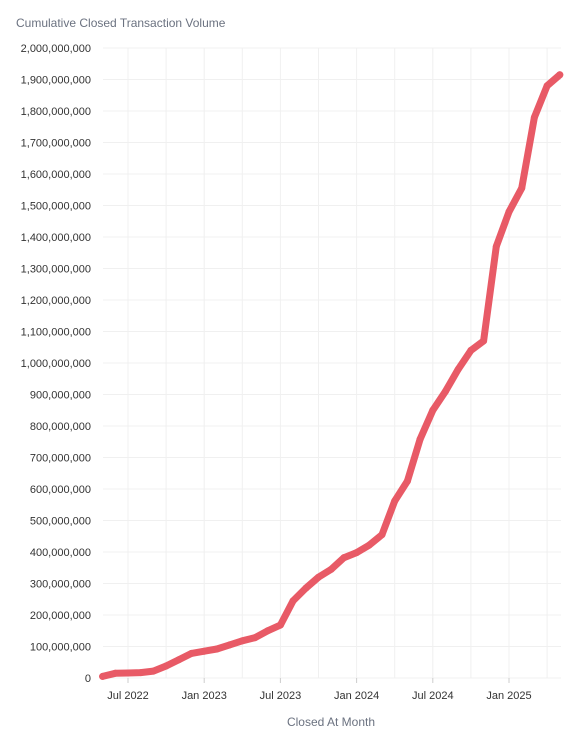 The width and height of the screenshot is (584, 746). What do you see at coordinates (60, 459) in the screenshot?
I see `y-tick-label: 700,000,000` at bounding box center [60, 459].